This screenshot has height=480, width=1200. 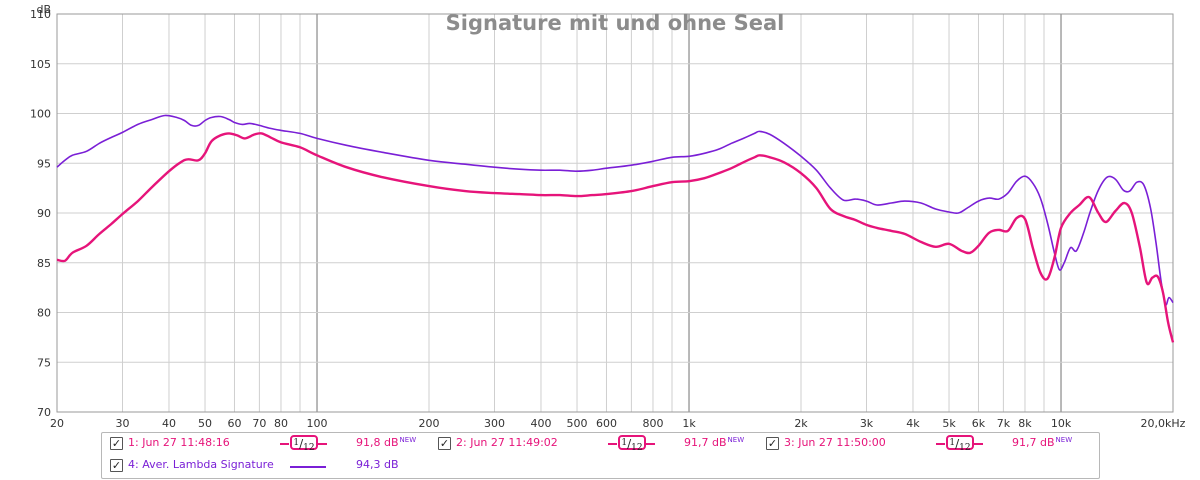 What do you see at coordinates (600, 466) in the screenshot?
I see `legend-row-2: ✓ 4: Aver. Lambda Signature 94,3 dB` at bounding box center [600, 466].